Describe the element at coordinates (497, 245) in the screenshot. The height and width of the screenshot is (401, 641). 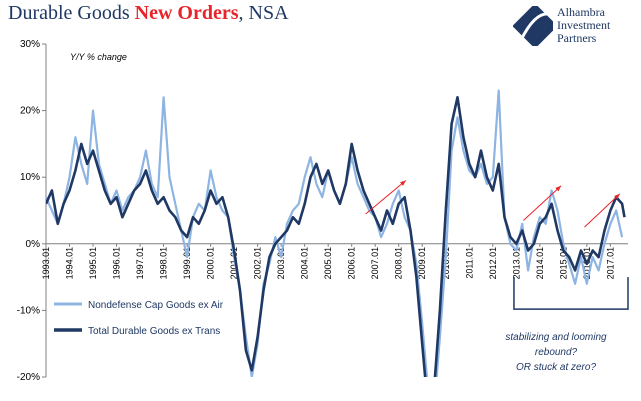
I see `chart-annotations` at that location.